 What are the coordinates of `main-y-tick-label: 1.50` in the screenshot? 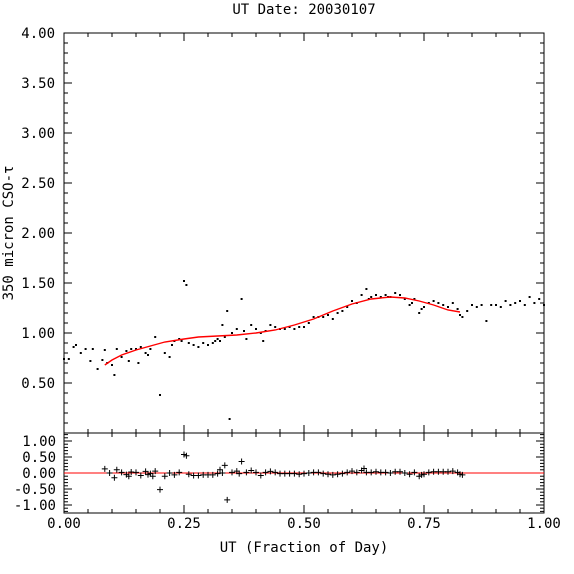 It's located at (38, 284).